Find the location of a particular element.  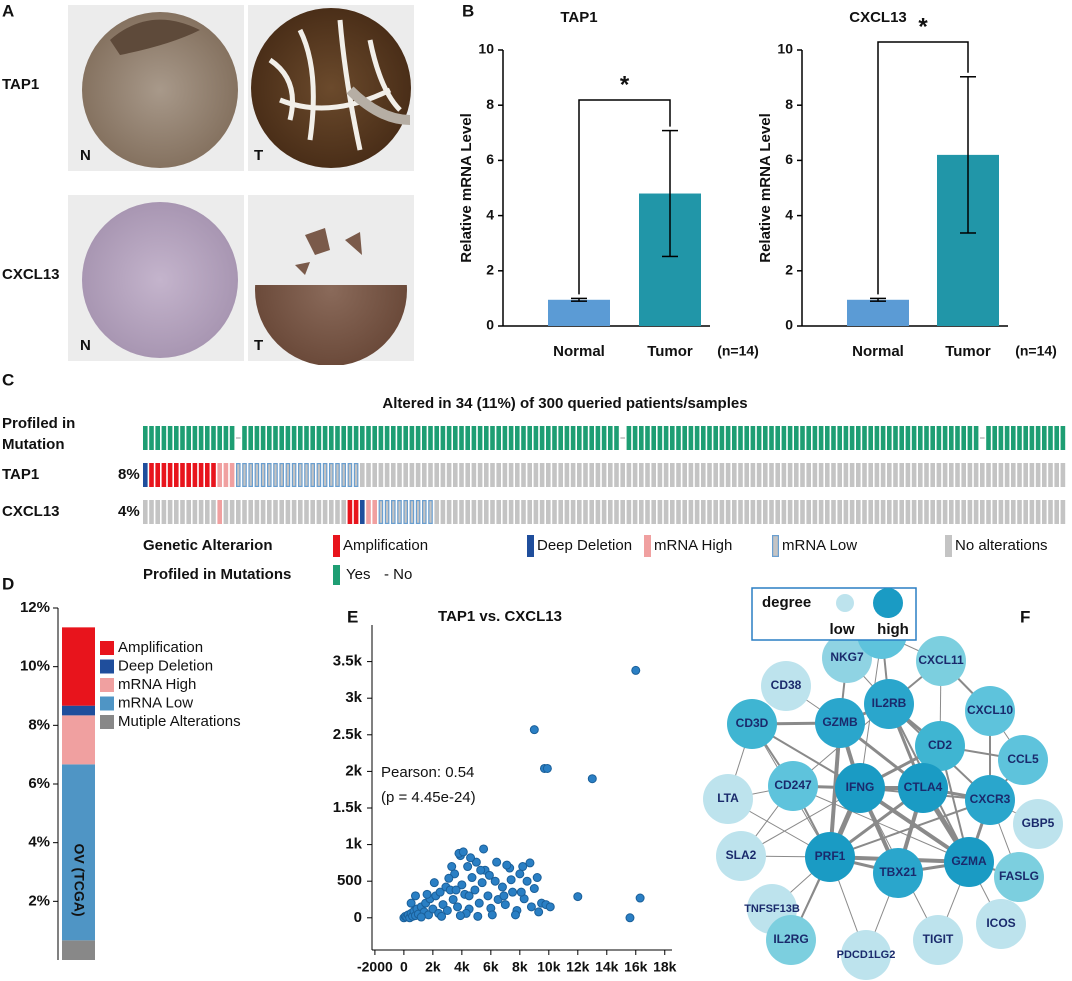

legend-swatch is located at coordinates (775, 545).